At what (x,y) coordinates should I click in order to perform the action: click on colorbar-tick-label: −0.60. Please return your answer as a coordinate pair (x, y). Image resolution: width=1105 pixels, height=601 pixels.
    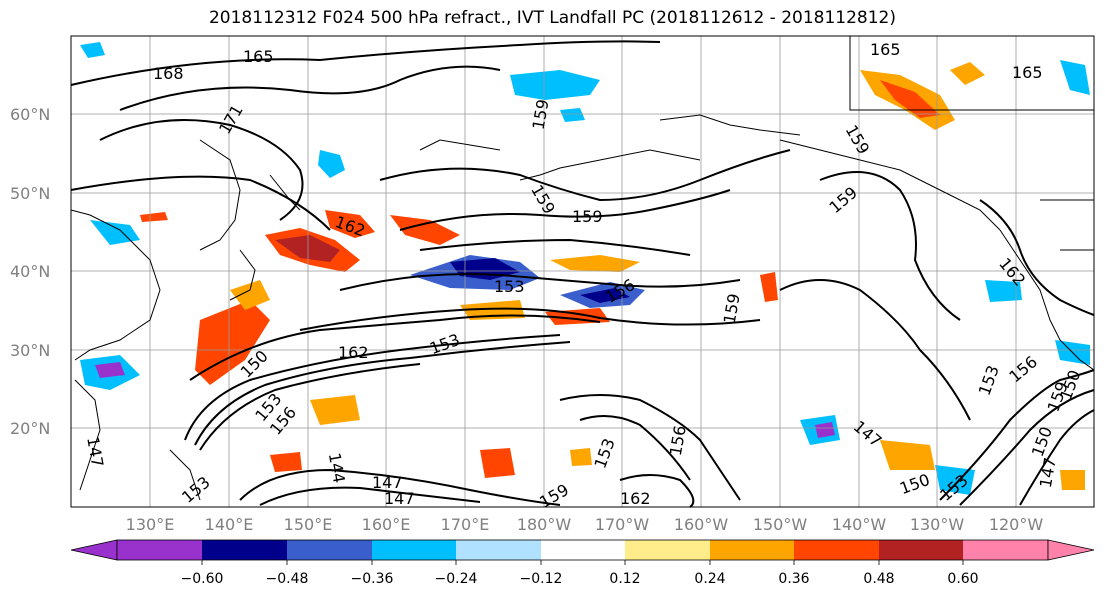
    Looking at the image, I should click on (202, 579).